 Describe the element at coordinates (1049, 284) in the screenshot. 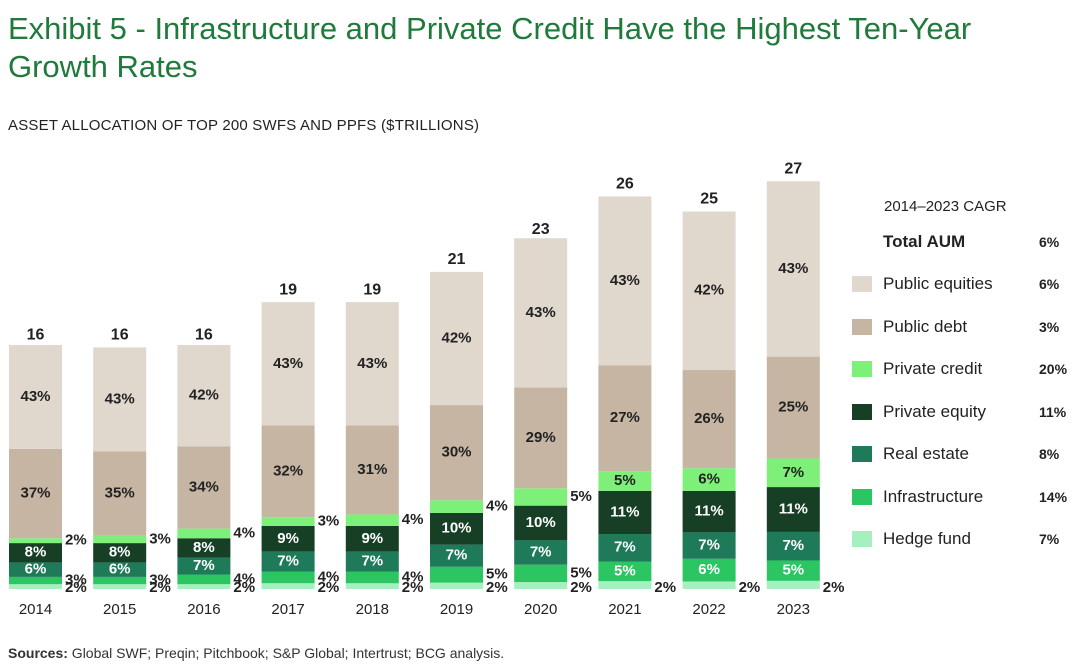

I see `legend-value: 6%` at that location.